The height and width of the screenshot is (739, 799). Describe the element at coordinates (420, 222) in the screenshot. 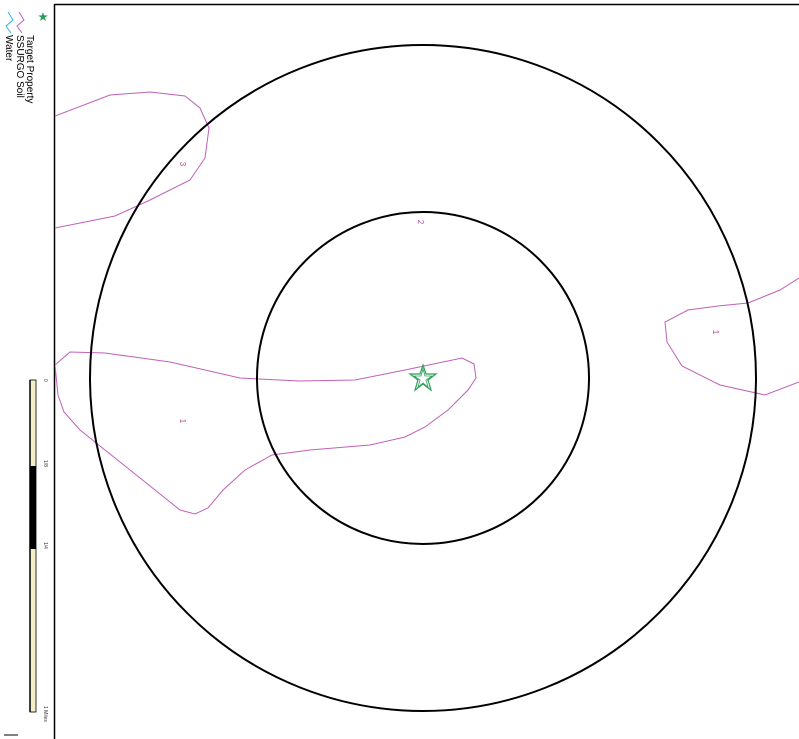

I see `soil-unit-label: 2` at that location.